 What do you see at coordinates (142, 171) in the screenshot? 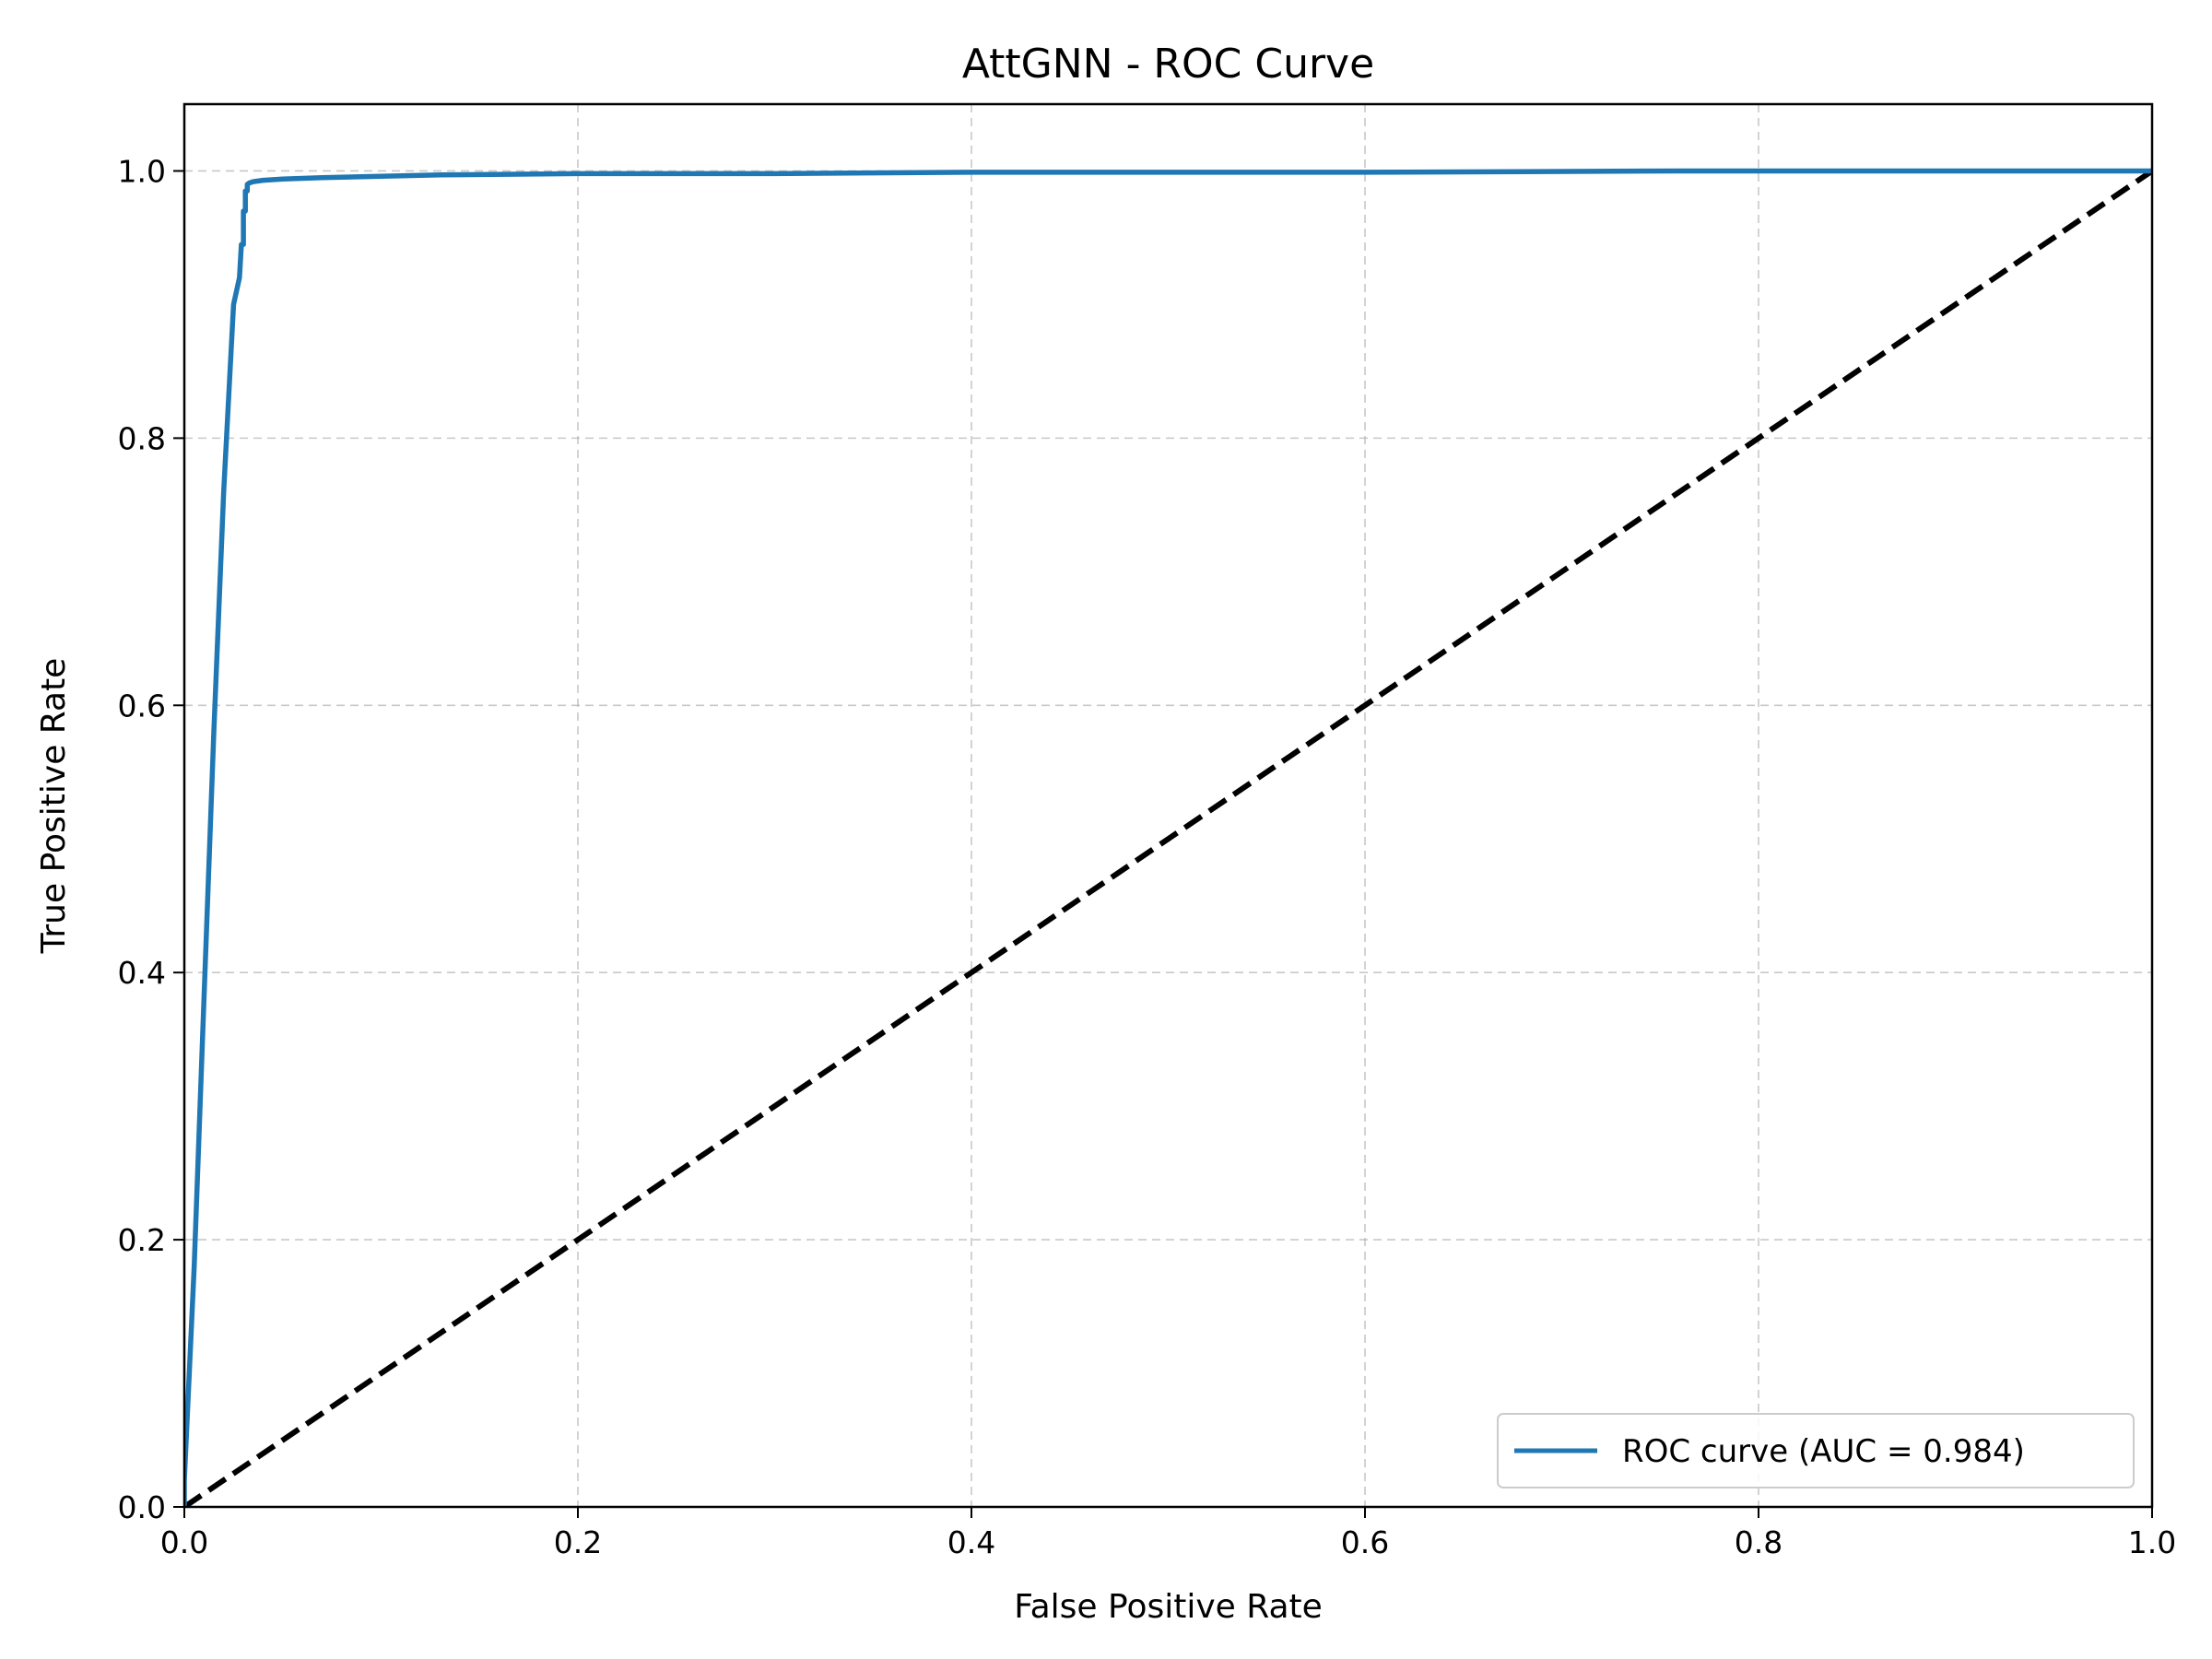
I see `y-tick-label: 1.0` at bounding box center [142, 171].